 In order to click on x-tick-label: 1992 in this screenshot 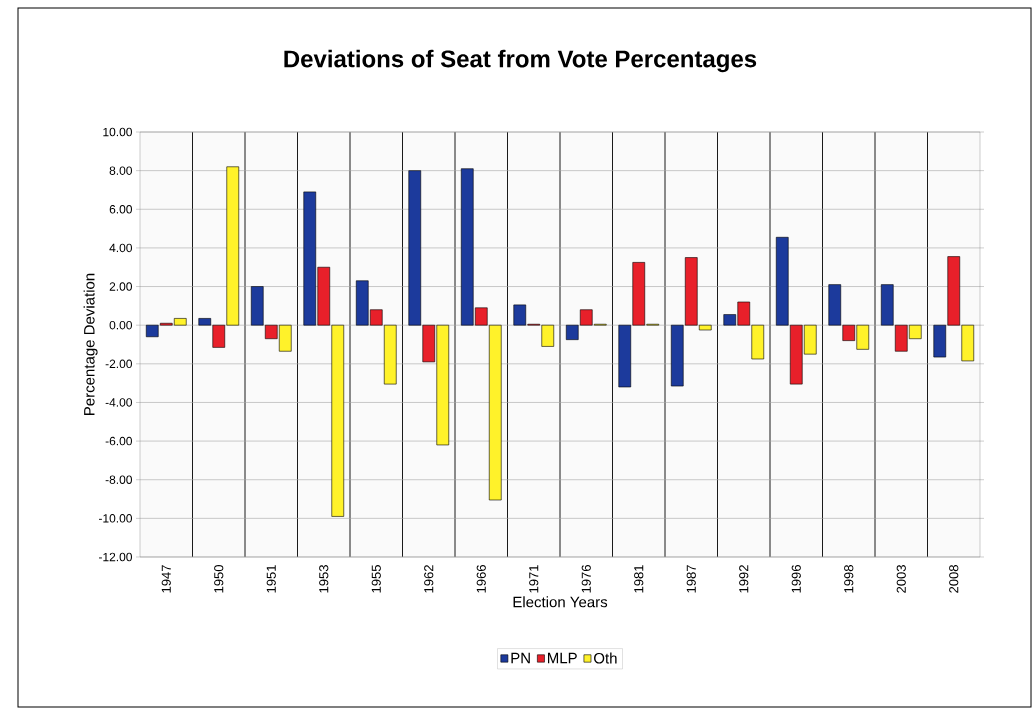, I will do `click(744, 579)`.